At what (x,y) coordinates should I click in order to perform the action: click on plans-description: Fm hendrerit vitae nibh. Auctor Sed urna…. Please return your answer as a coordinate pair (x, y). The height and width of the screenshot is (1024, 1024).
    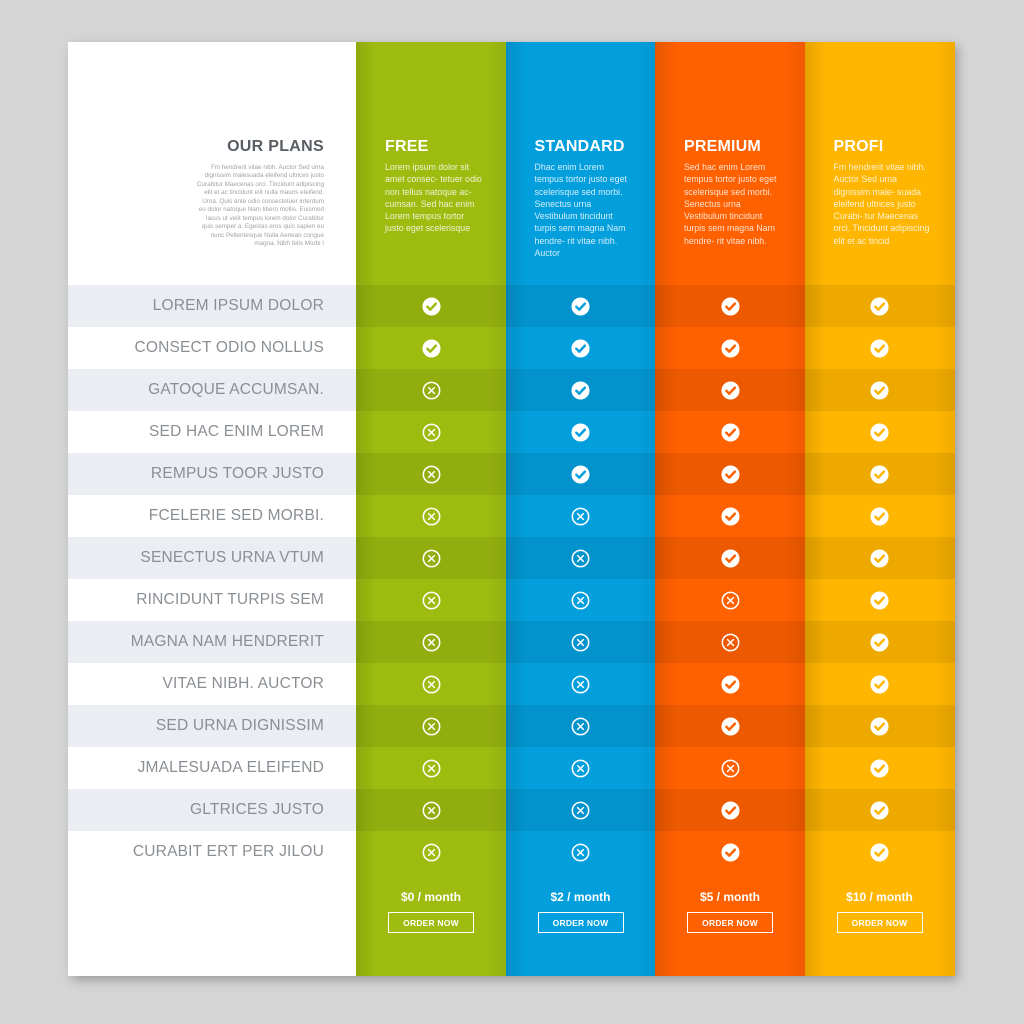
    Looking at the image, I should click on (260, 206).